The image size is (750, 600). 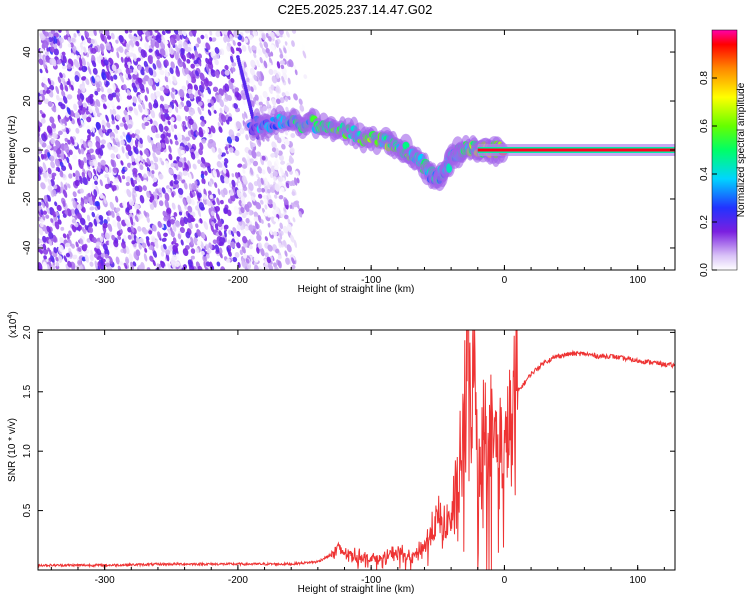 What do you see at coordinates (704, 270) in the screenshot?
I see `colorbar-tick-label: 0.0` at bounding box center [704, 270].